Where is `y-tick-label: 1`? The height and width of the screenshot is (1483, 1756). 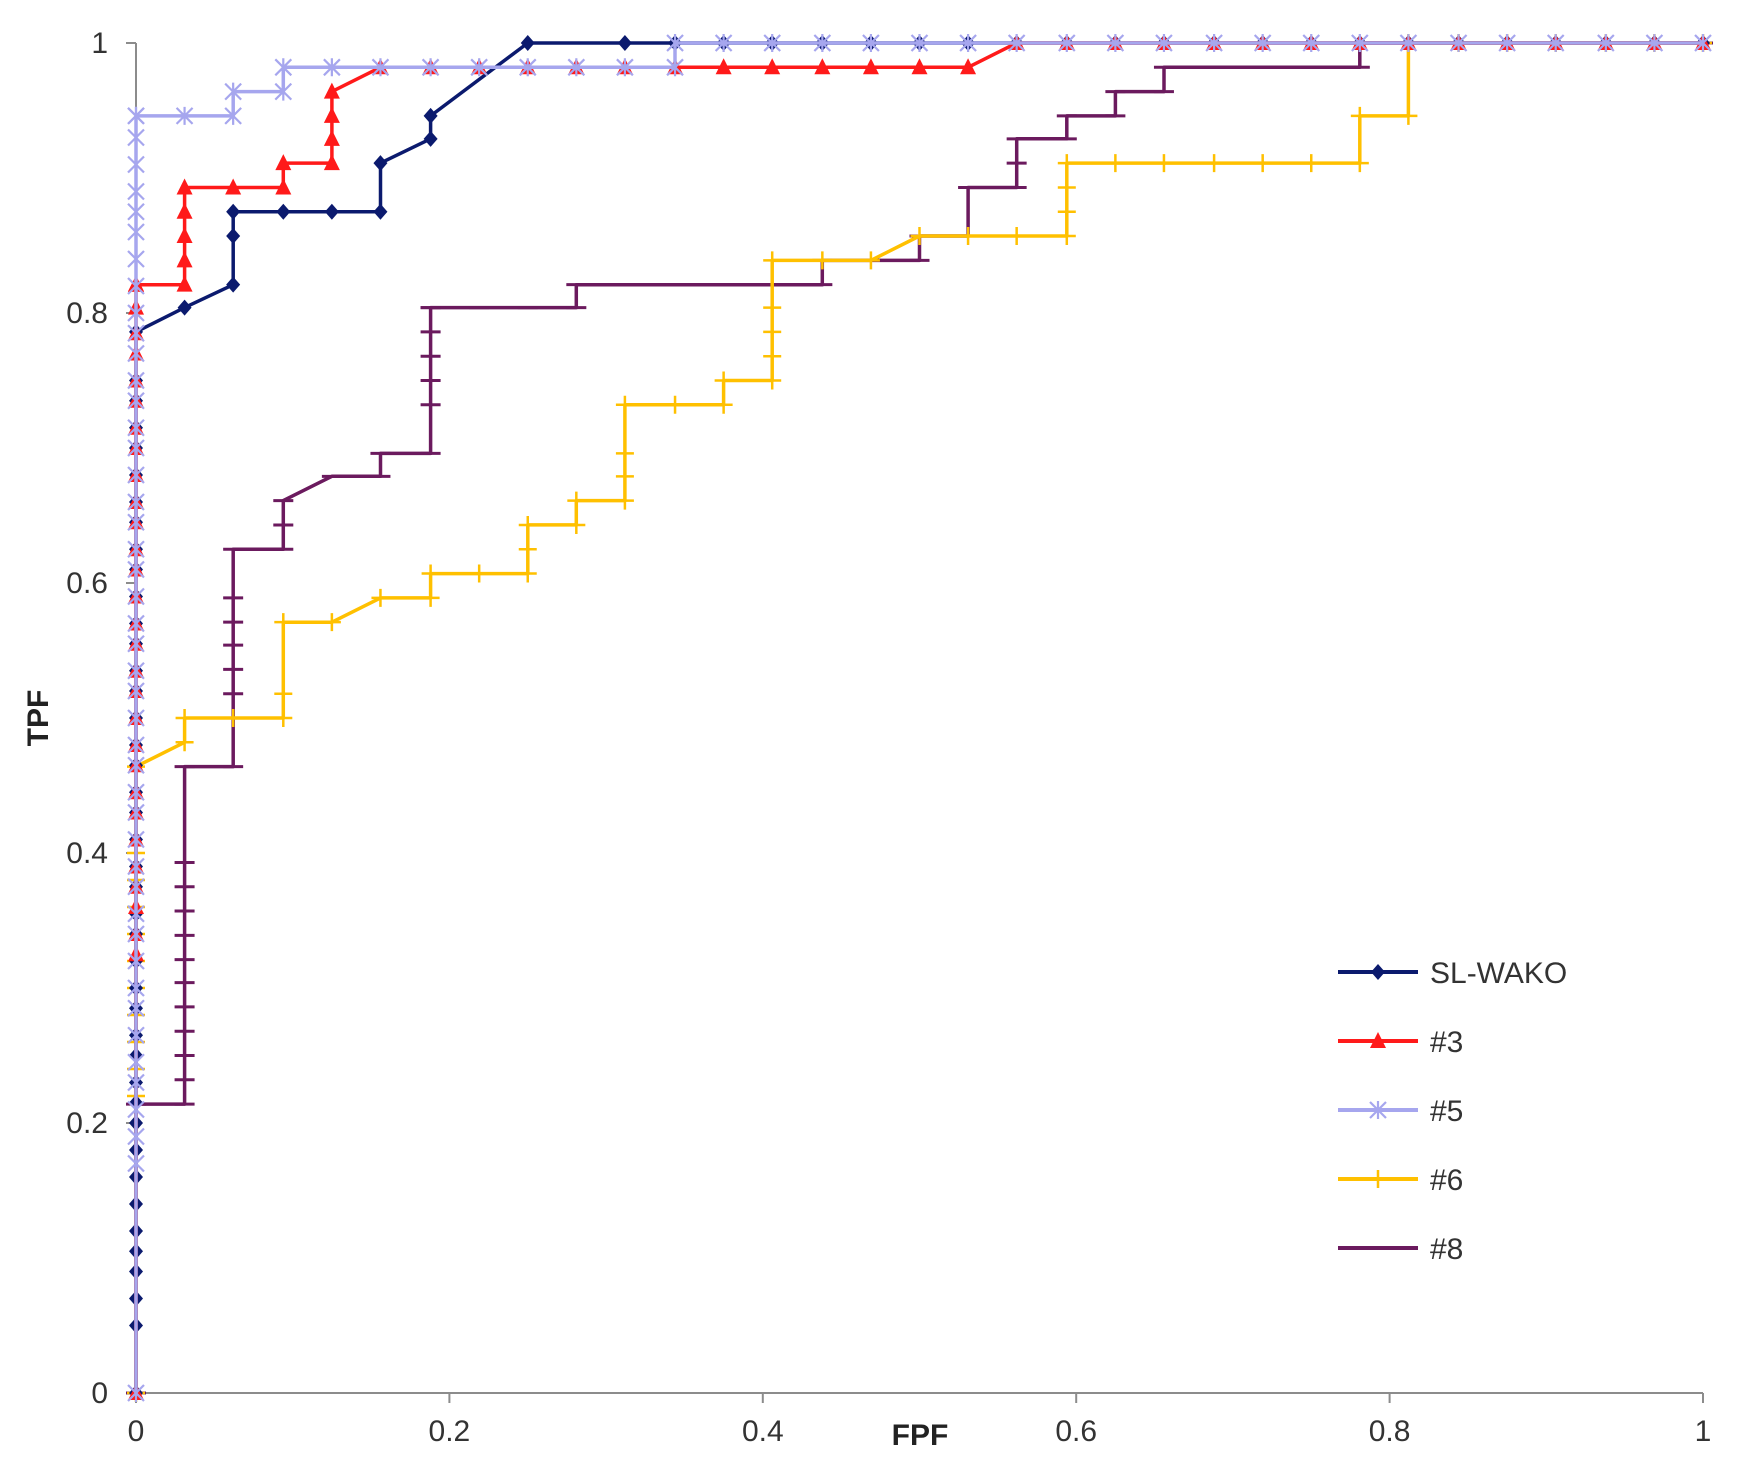
y-tick-label: 1 is located at coordinates (99, 43).